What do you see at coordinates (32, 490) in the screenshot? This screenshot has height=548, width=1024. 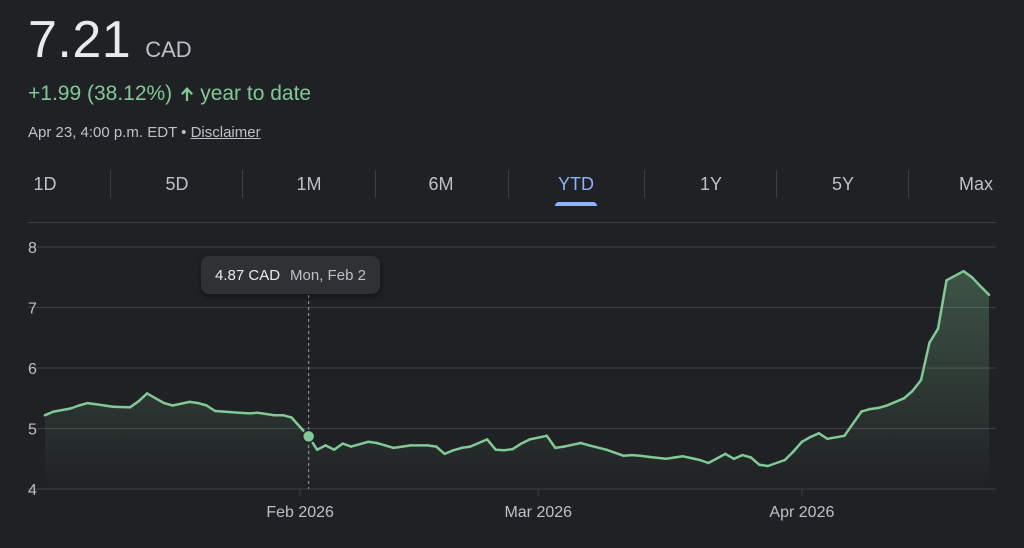 I see `y-tick-label: 4` at bounding box center [32, 490].